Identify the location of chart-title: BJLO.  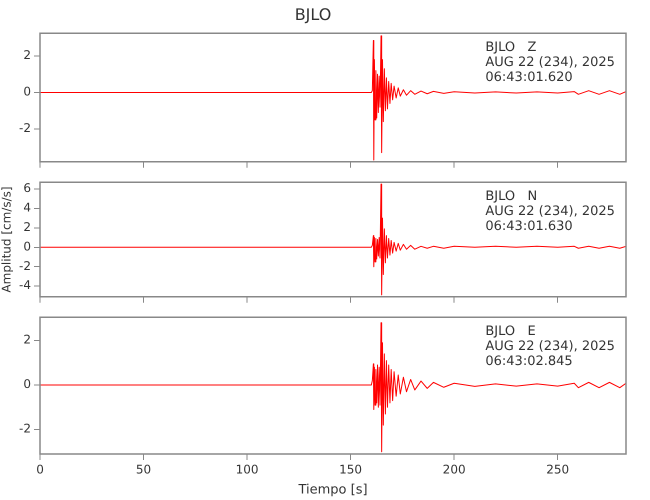
(313, 14).